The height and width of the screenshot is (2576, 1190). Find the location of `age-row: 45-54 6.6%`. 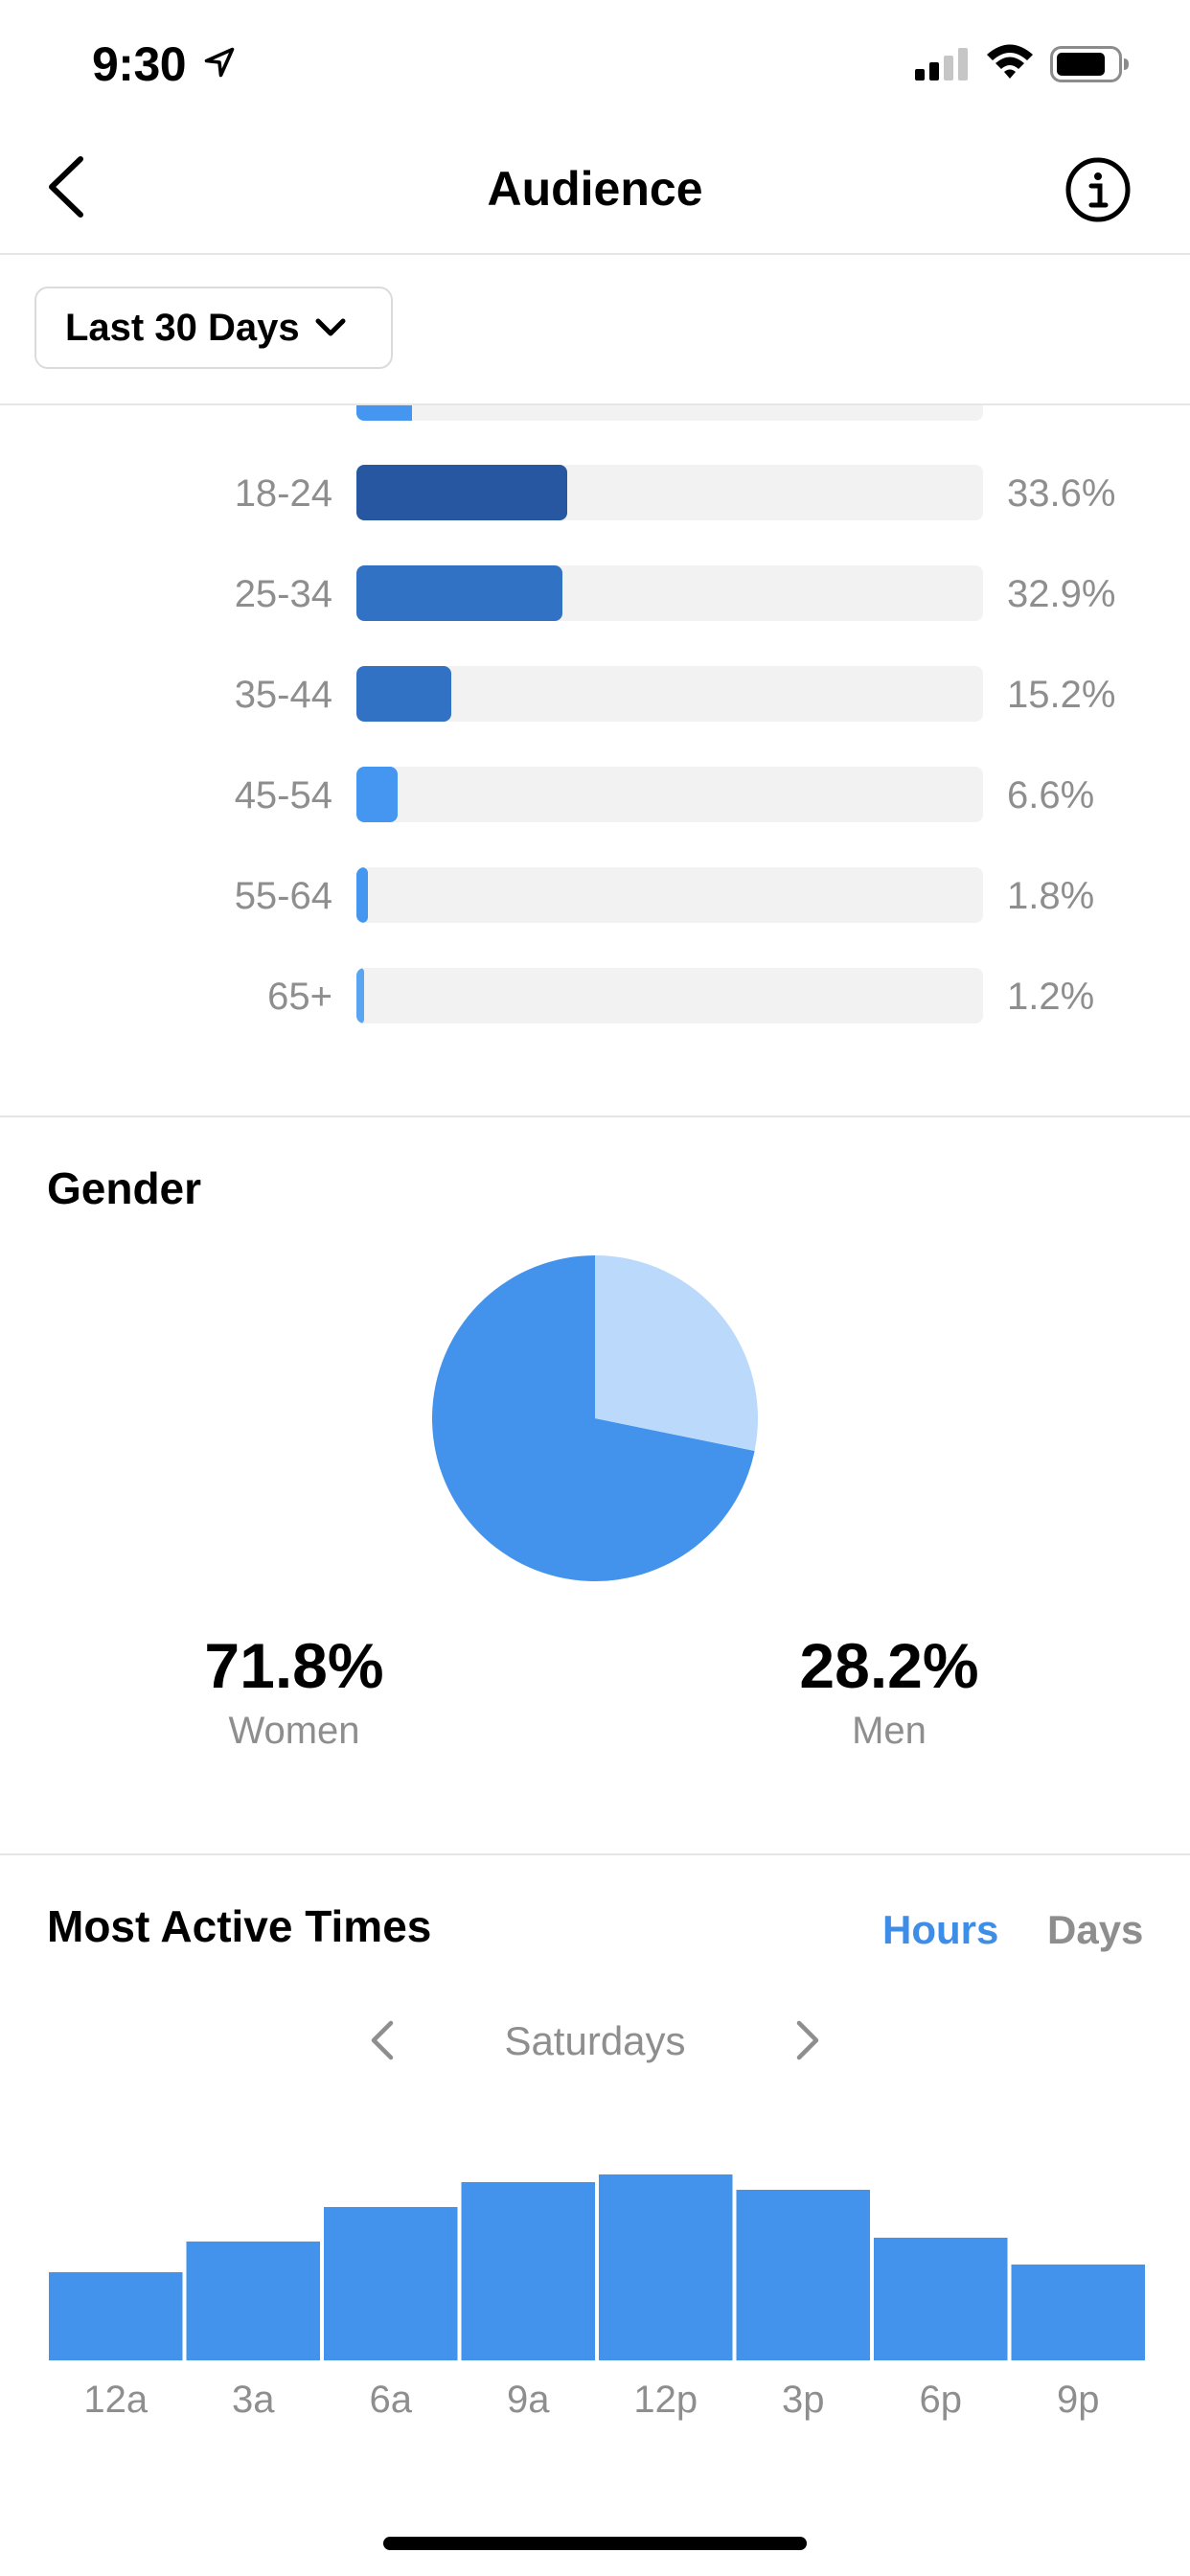

age-row: 45-54 6.6% is located at coordinates (595, 795).